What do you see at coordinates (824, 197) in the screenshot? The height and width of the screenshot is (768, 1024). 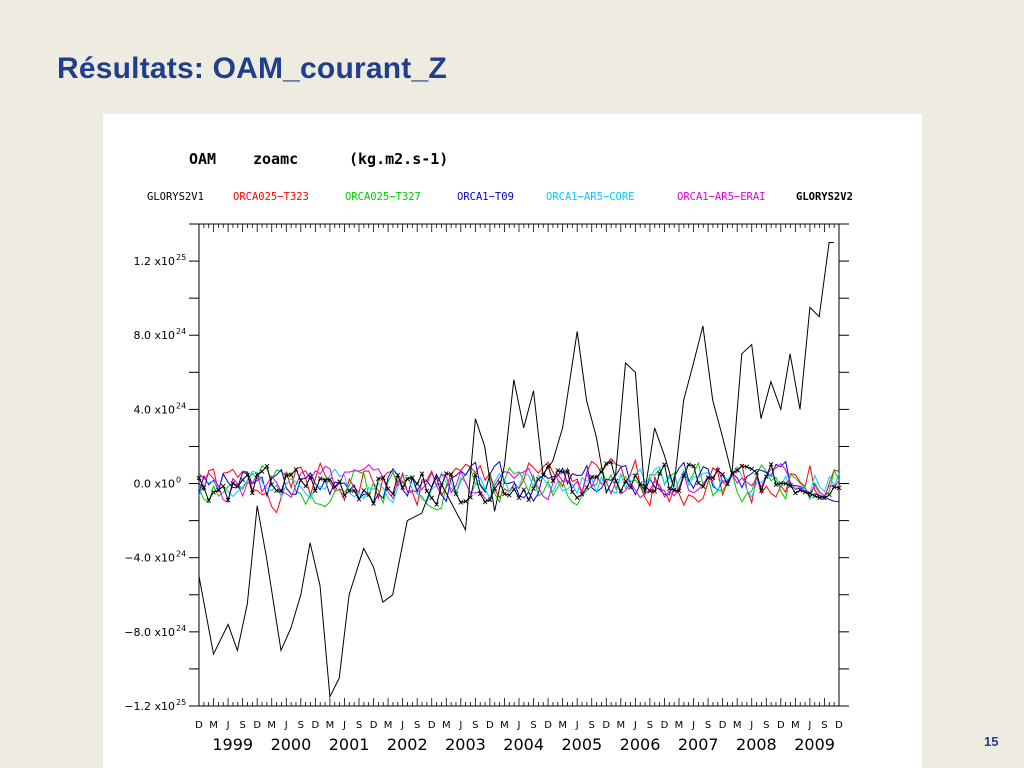 I see `legend-item: GLORYS2V2` at bounding box center [824, 197].